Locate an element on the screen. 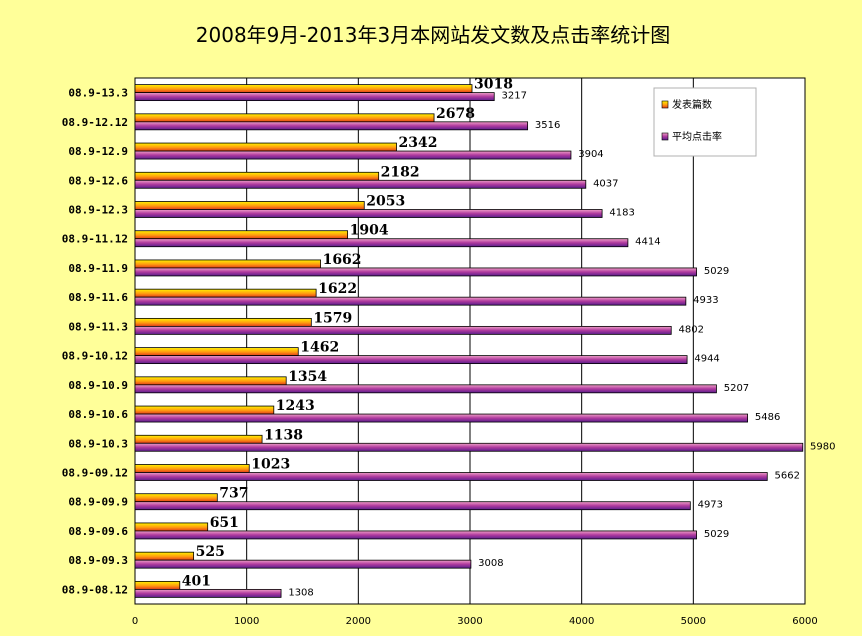  data-label-series-2: 4183 is located at coordinates (621, 213).